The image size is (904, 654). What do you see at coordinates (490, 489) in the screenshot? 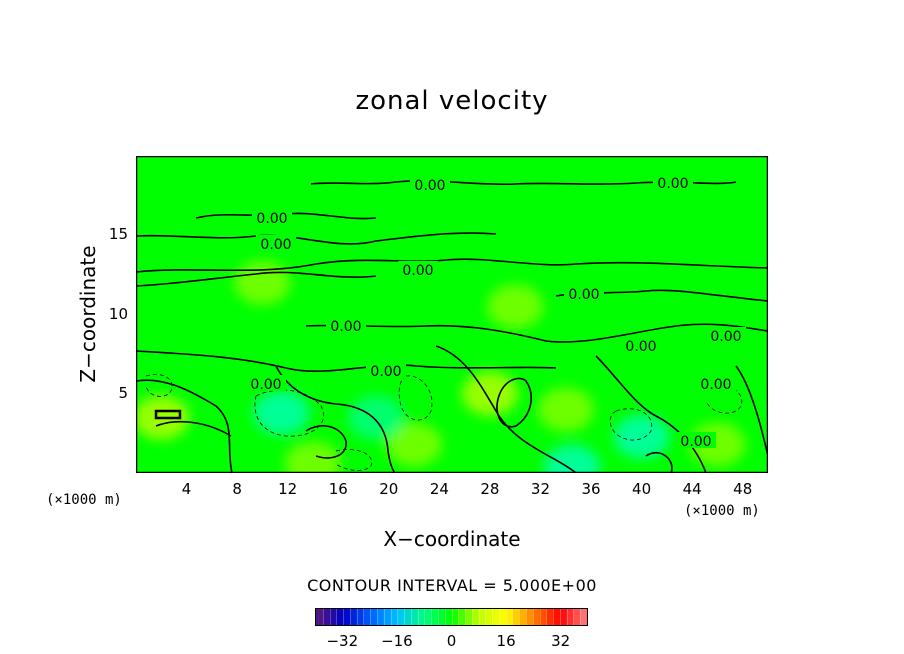
I see `x-tick-label: 28` at bounding box center [490, 489].